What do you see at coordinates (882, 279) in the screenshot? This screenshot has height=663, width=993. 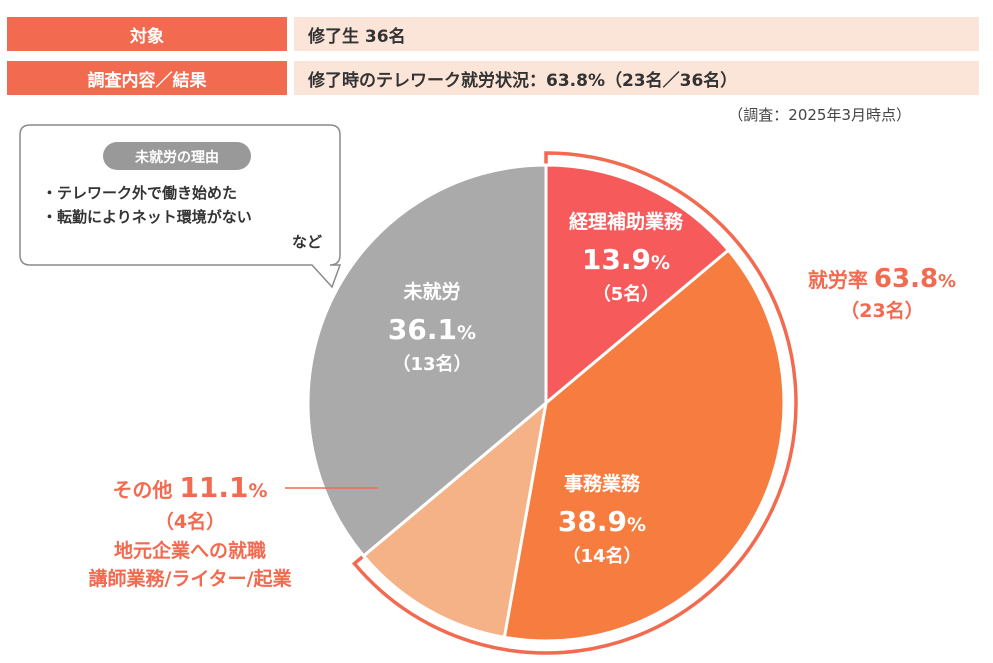 I see `employment-rate-label: 就労率 63.8%` at bounding box center [882, 279].